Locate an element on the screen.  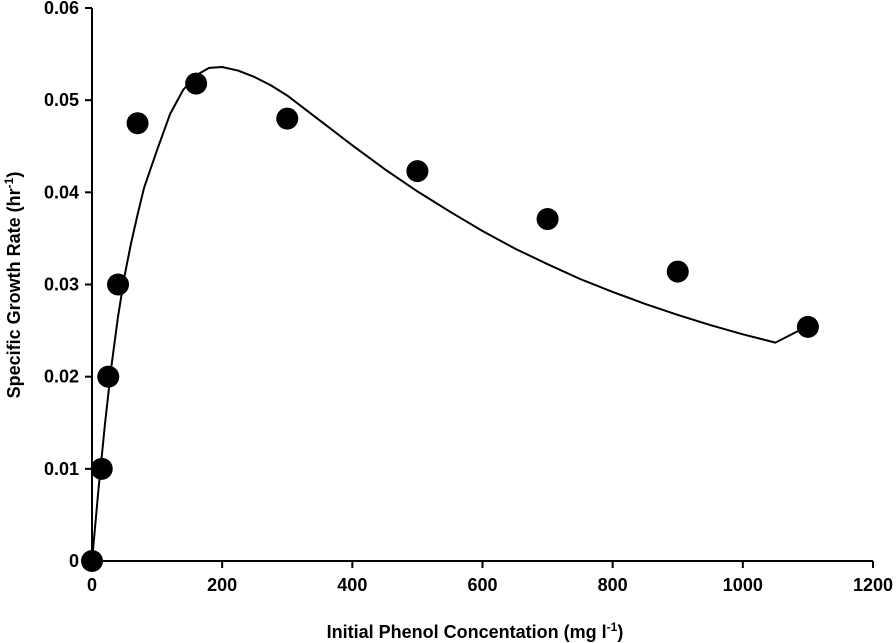
x-tick-label: 200 is located at coordinates (222, 585).